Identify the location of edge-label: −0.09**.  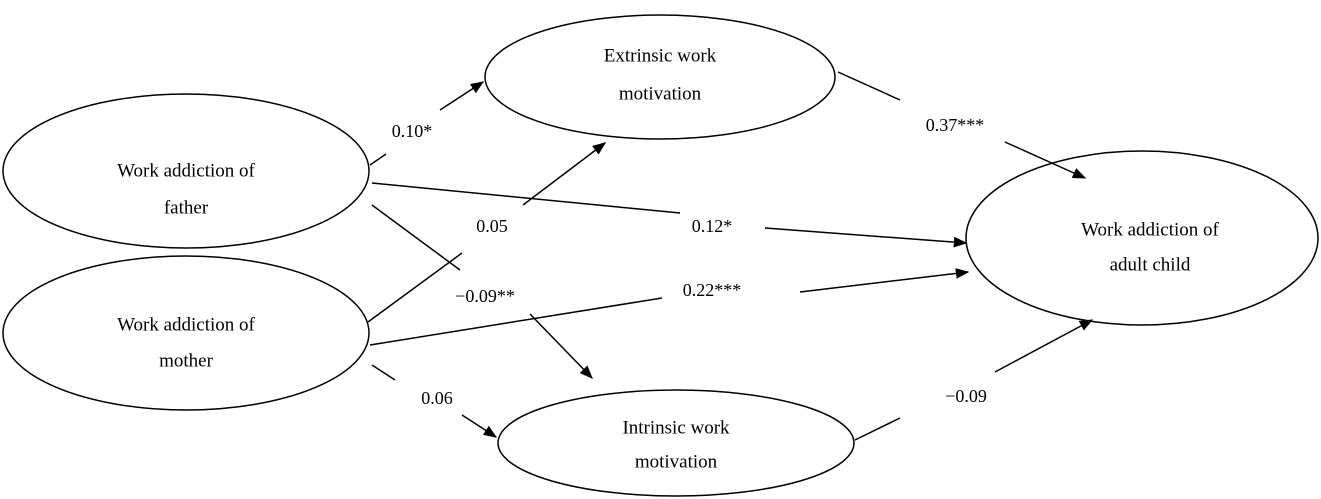
(485, 296).